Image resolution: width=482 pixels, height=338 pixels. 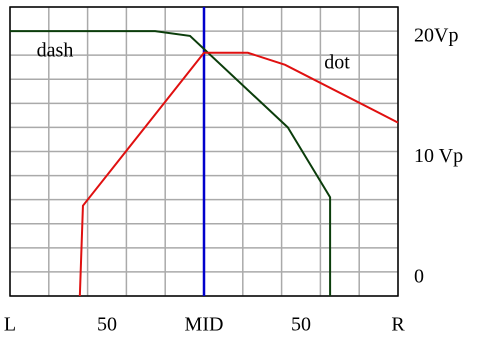 What do you see at coordinates (337, 63) in the screenshot?
I see `series-label: dot` at bounding box center [337, 63].